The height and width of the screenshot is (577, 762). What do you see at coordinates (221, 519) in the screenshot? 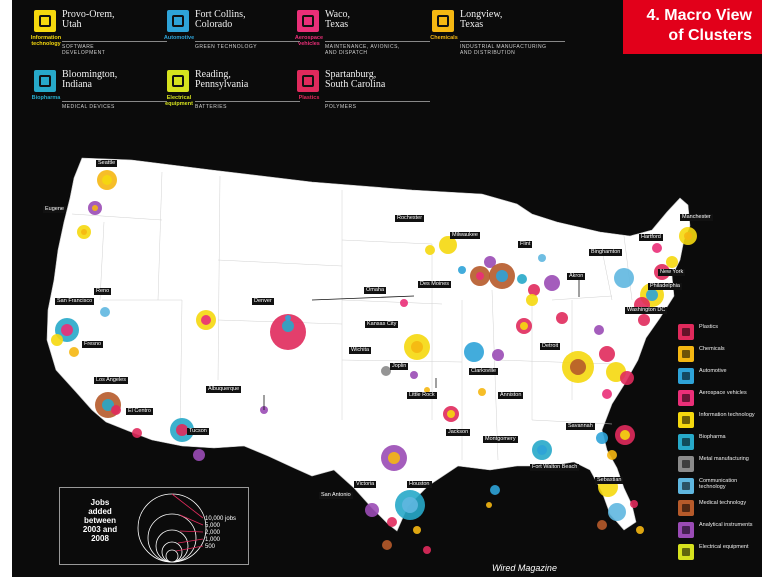
I see `jobs-scale-value: 10,000 jobs` at bounding box center [221, 519].